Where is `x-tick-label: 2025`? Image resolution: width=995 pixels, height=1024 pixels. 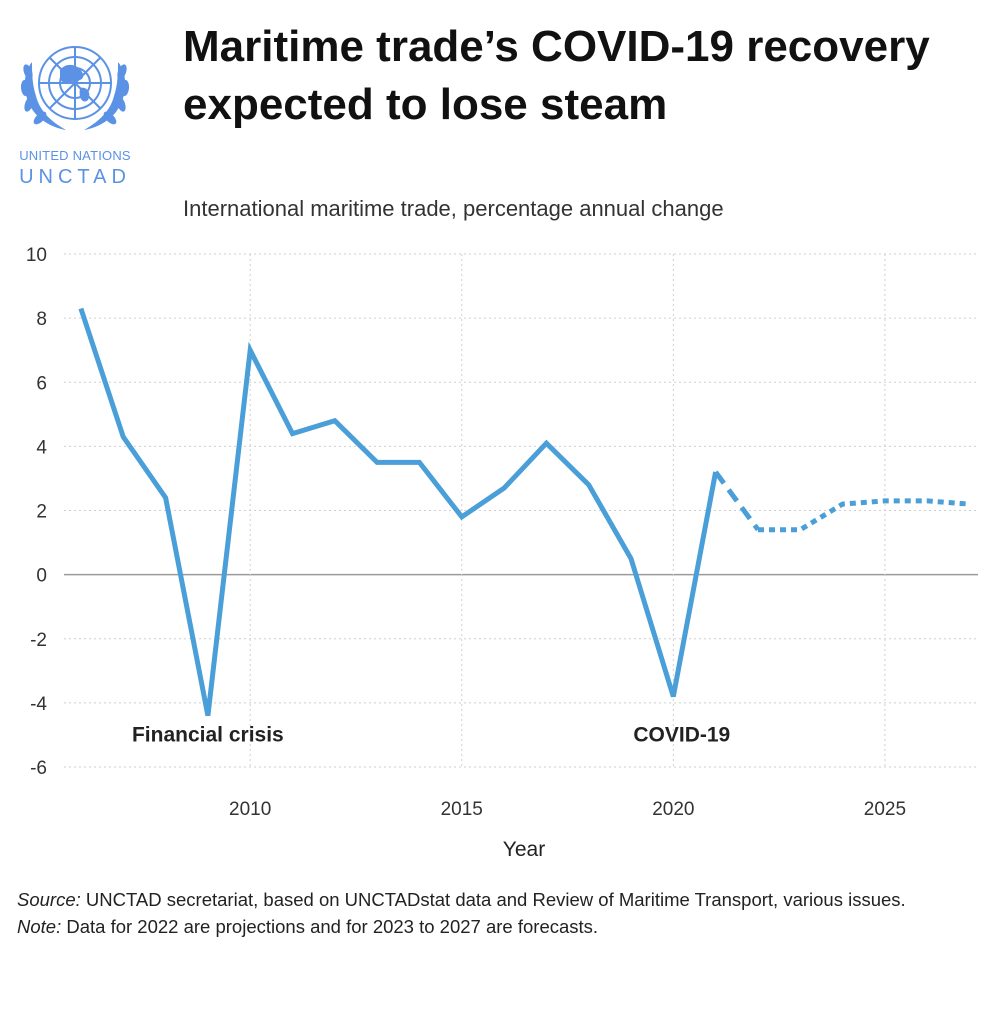
x-tick-label: 2025 is located at coordinates (885, 809).